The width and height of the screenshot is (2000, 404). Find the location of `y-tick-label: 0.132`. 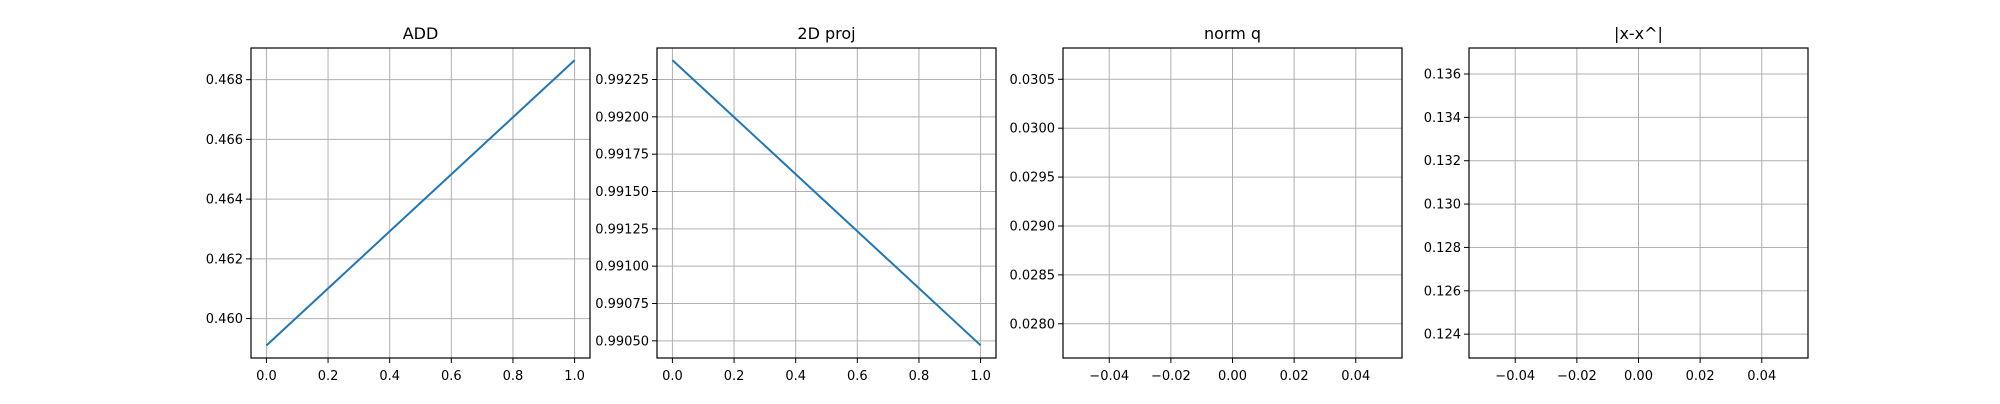

y-tick-label: 0.132 is located at coordinates (1442, 161).